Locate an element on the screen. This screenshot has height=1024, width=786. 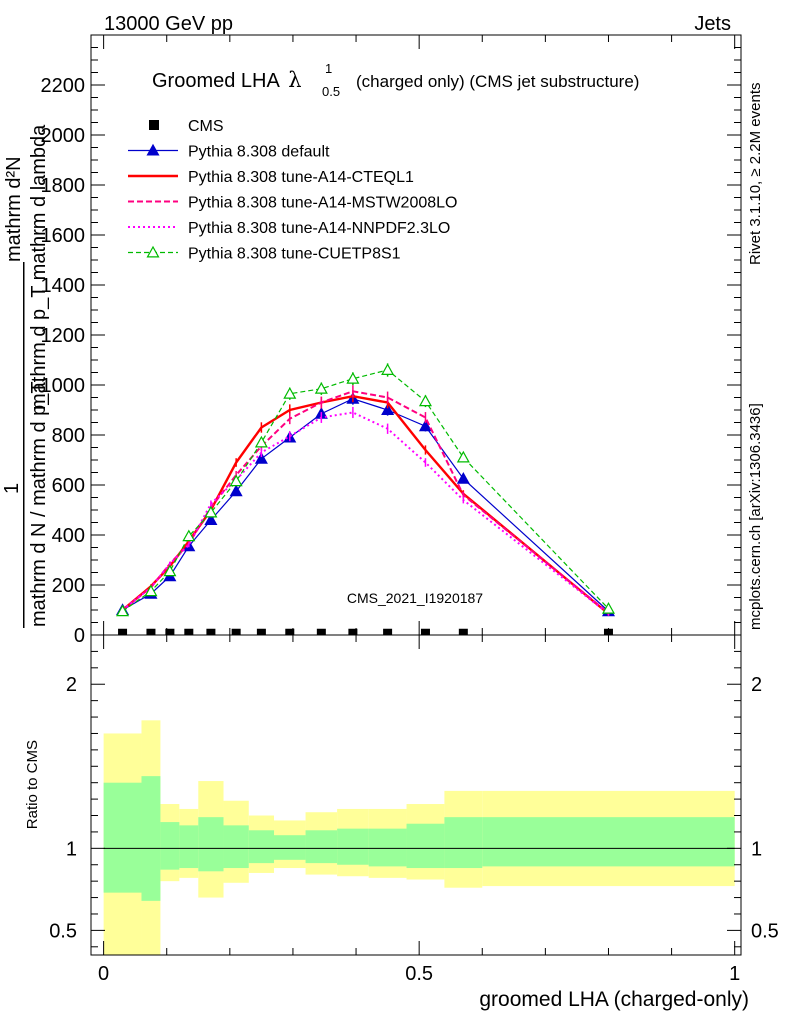
ylabel-denominator: mathrm d p_T mathrm d lambda is located at coordinates (39, 267).